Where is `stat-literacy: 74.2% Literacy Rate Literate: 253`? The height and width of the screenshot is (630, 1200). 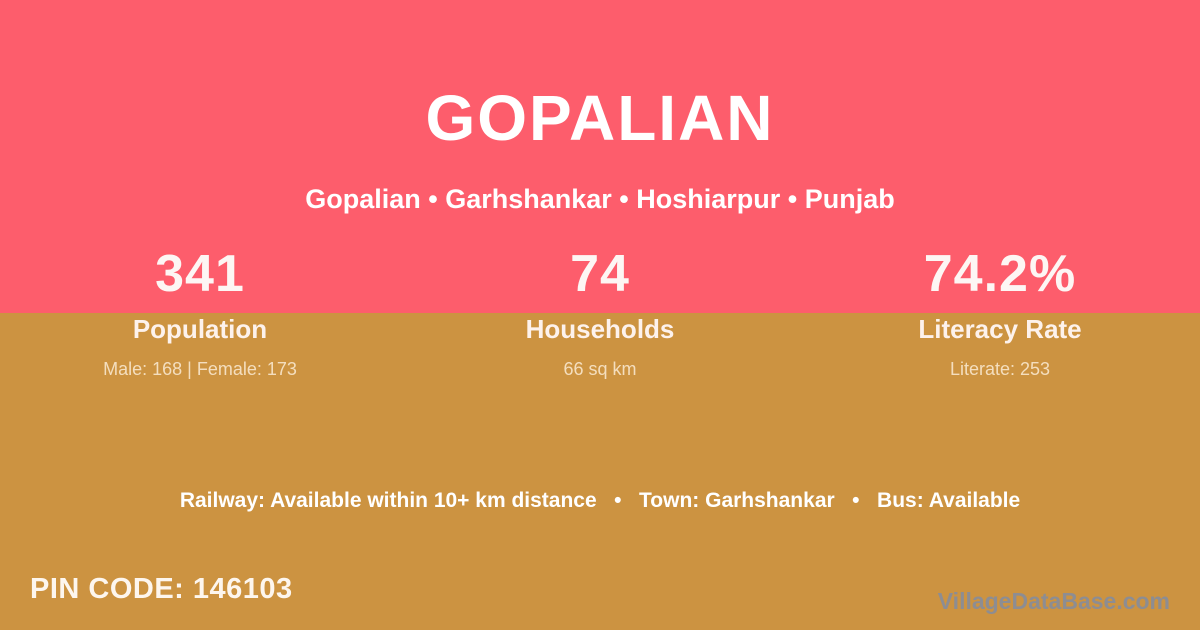 stat-literacy: 74.2% Literacy Rate Literate: 253 is located at coordinates (1000, 312).